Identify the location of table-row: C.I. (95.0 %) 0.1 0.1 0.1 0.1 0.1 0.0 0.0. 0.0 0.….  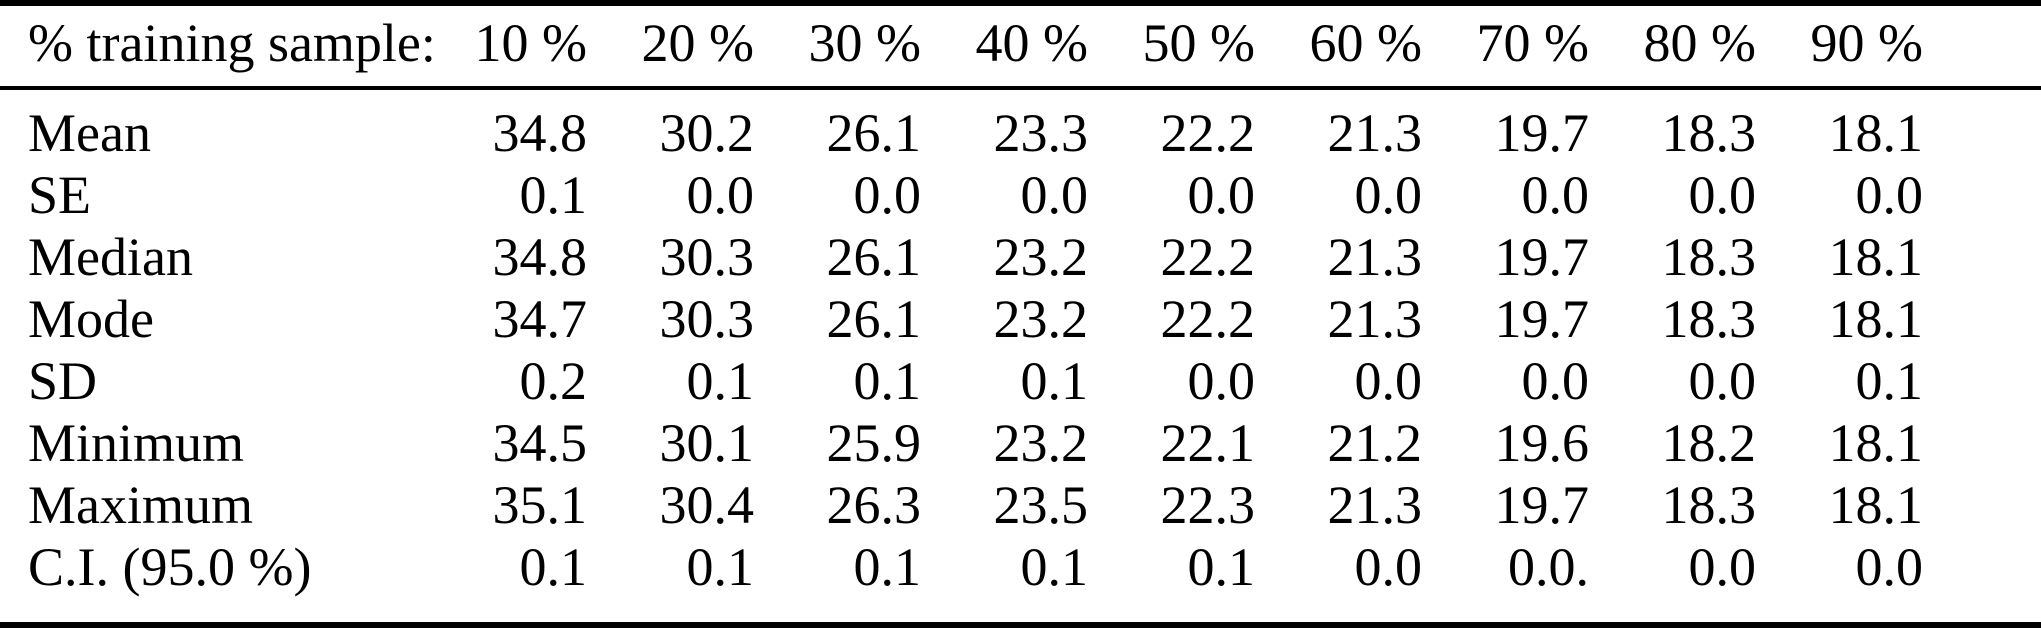
(1020, 580).